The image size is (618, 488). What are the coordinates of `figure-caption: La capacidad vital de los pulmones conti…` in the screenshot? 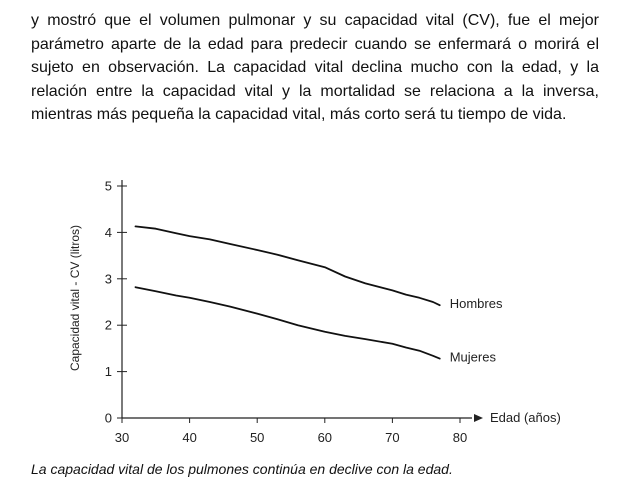 It's located at (242, 469).